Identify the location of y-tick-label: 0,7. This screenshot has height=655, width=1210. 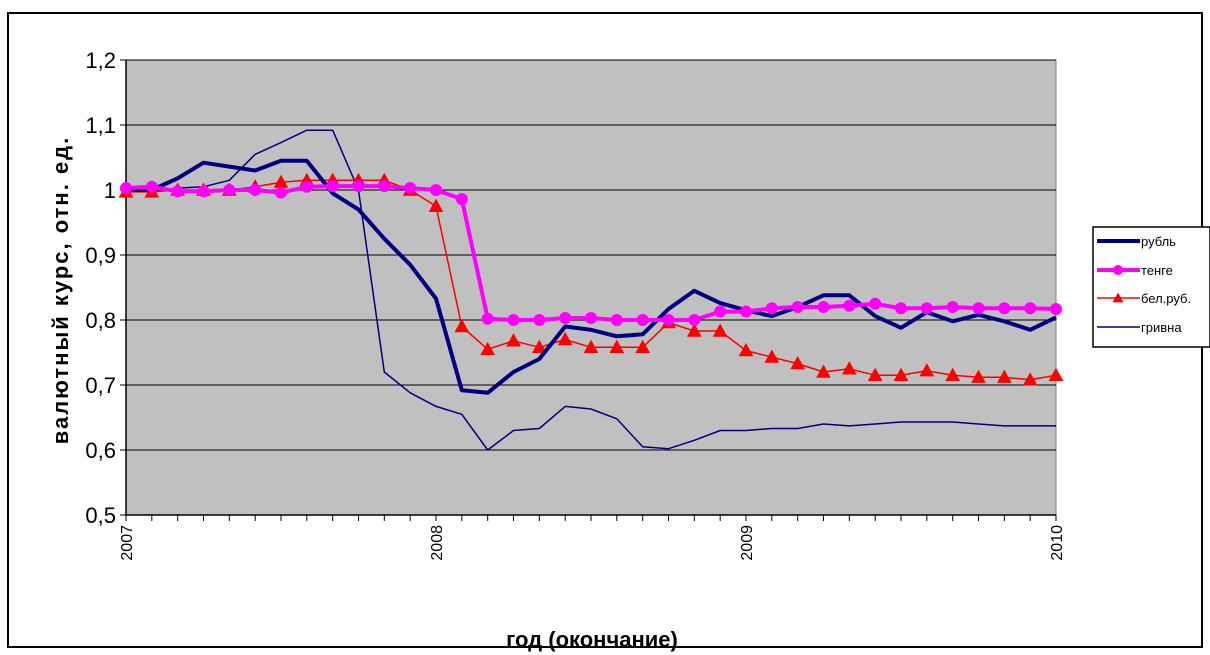
(100, 385).